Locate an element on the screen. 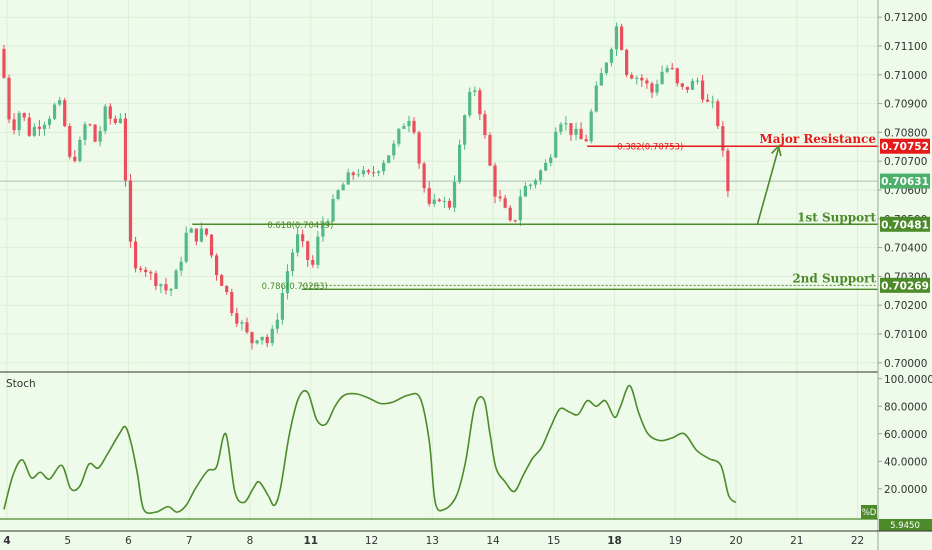  date-tick-label: 13 is located at coordinates (432, 541).